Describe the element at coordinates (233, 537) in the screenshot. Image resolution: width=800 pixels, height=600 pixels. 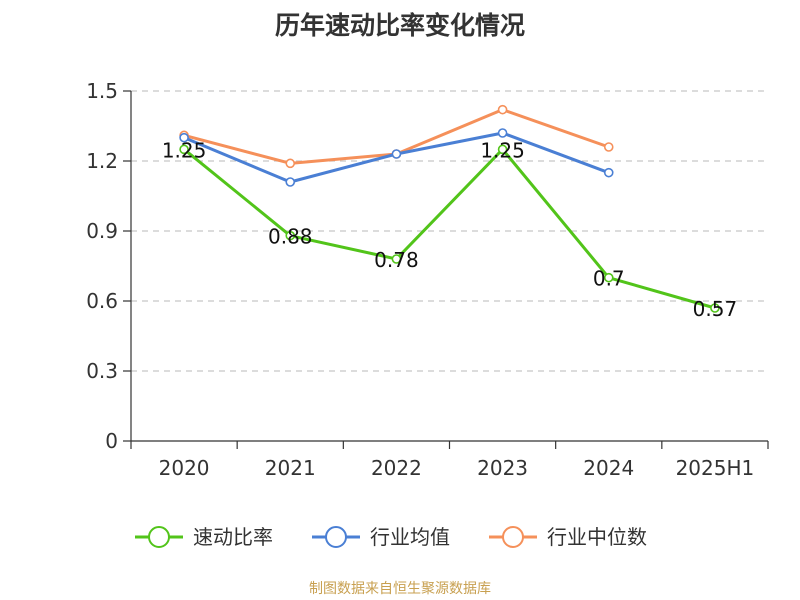
I see `legend-label: 速动比率` at that location.